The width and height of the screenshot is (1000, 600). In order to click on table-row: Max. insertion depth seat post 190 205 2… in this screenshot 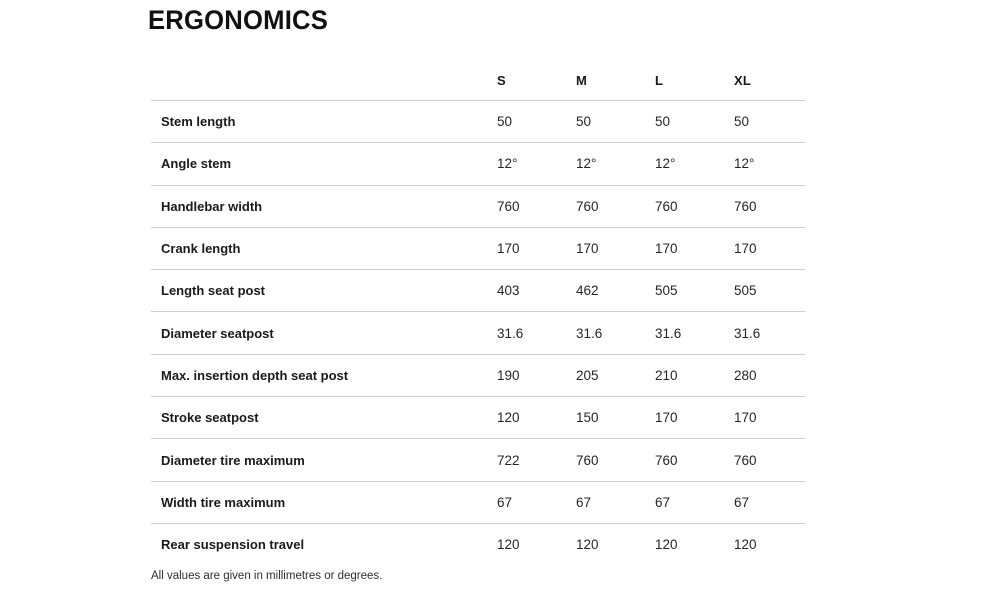, I will do `click(478, 374)`.